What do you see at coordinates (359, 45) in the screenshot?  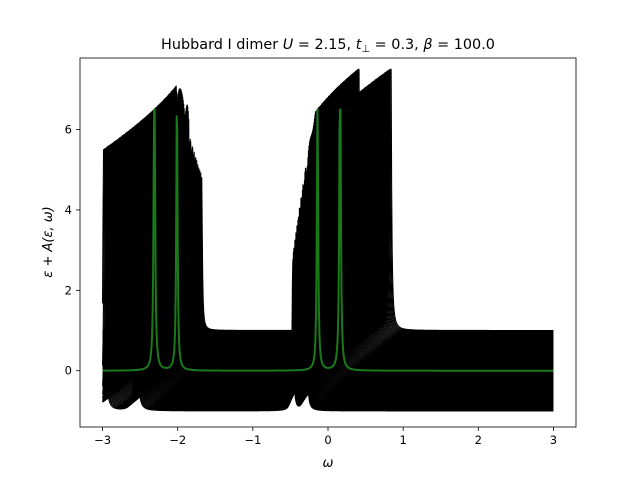 I see `title-t-symbol: t` at bounding box center [359, 45].